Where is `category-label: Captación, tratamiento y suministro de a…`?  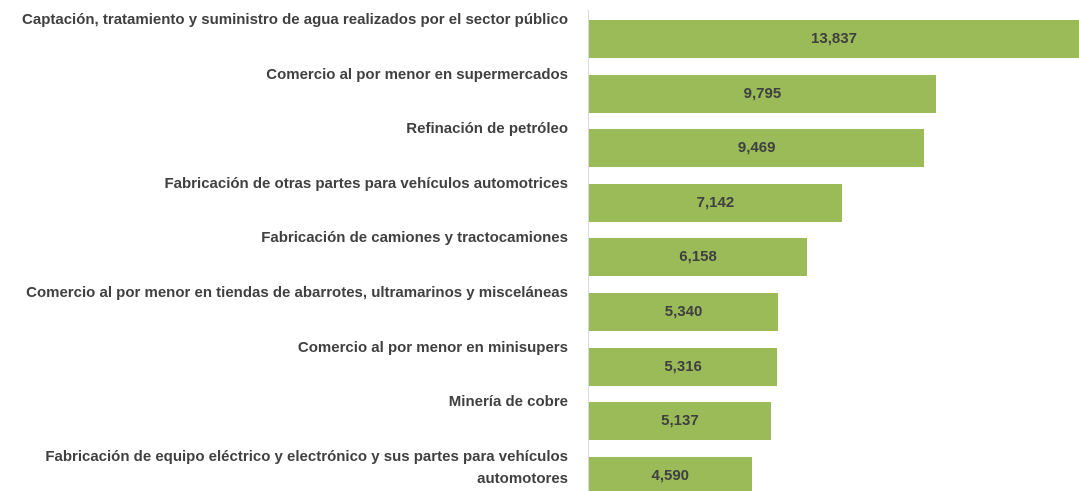
category-label: Captación, tratamiento y suministro de a… is located at coordinates (295, 19).